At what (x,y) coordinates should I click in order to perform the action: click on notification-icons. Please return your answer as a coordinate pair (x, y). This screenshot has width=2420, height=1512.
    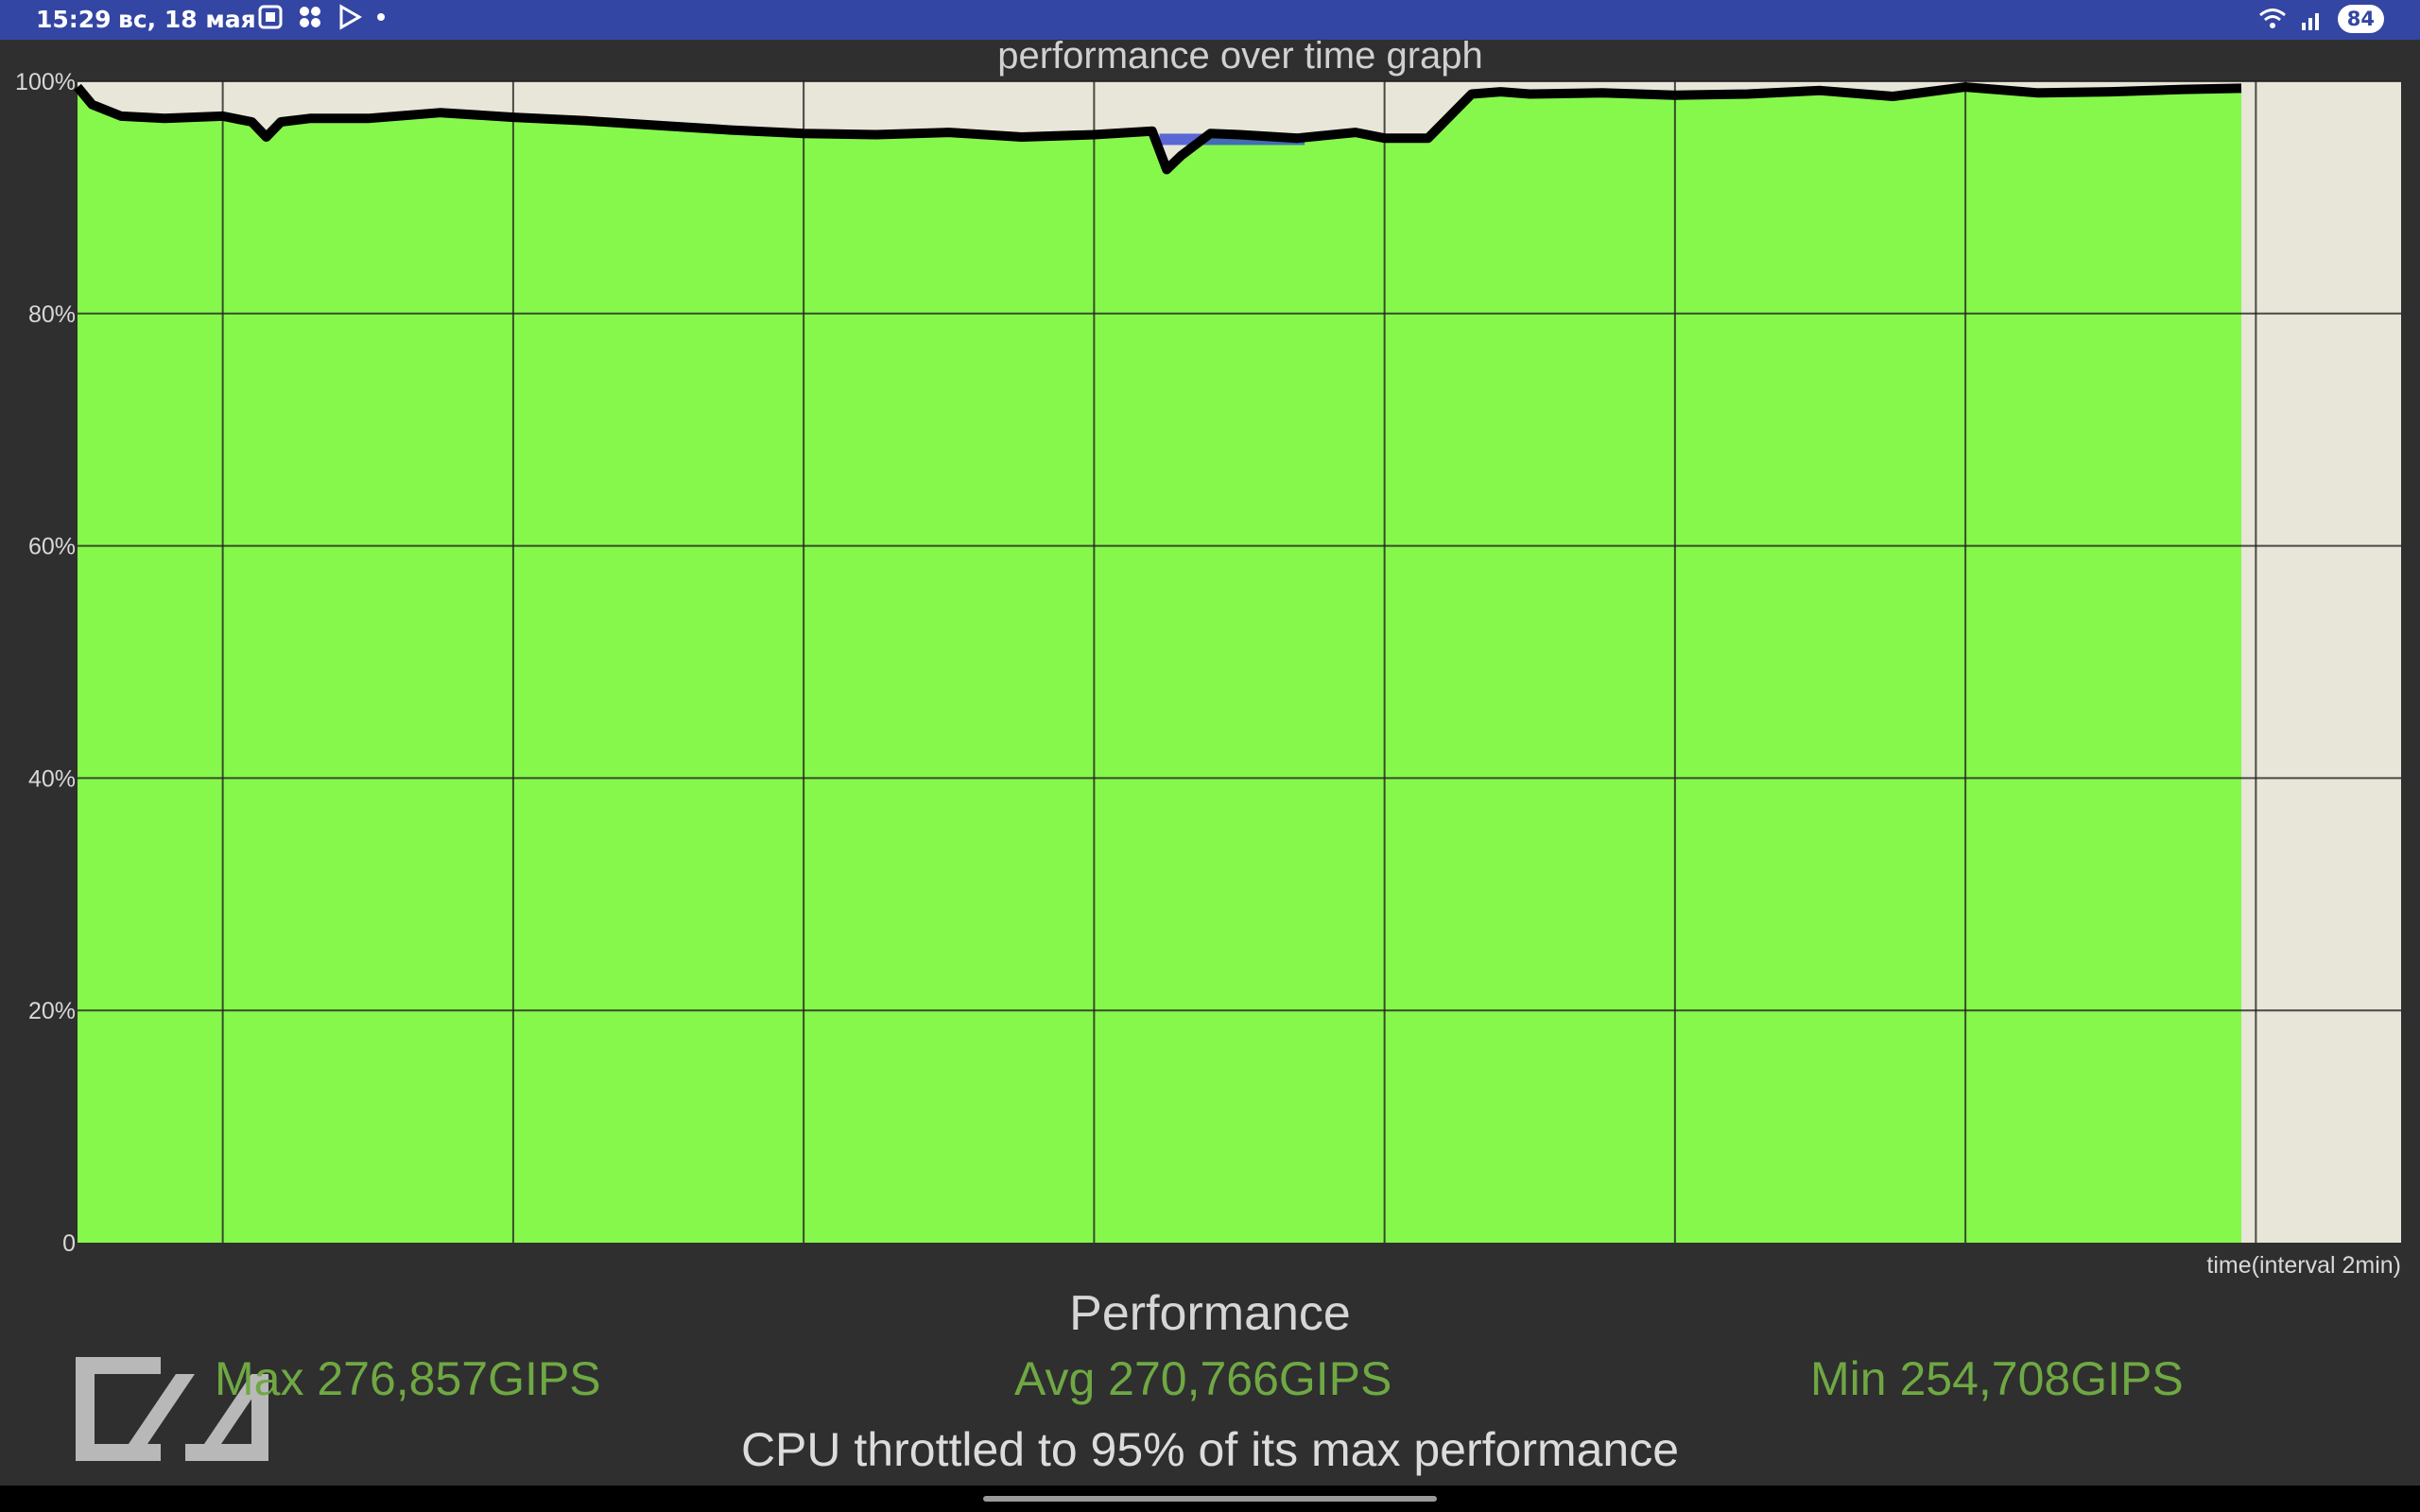
    Looking at the image, I should click on (321, 17).